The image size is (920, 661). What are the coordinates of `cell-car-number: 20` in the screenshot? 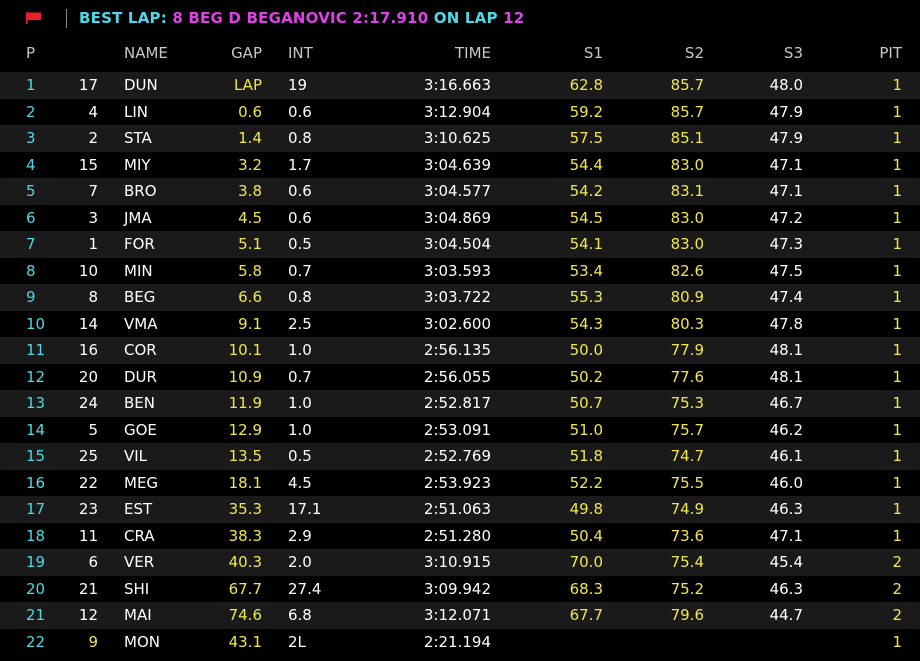 It's located at (88, 376).